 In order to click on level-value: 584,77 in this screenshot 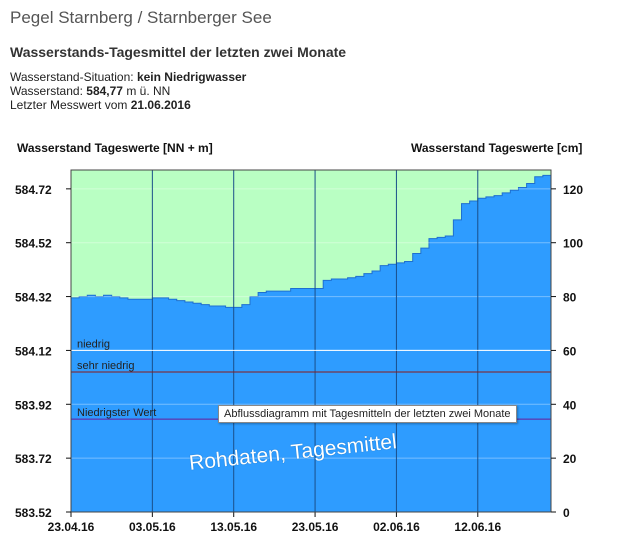, I will do `click(104, 91)`.